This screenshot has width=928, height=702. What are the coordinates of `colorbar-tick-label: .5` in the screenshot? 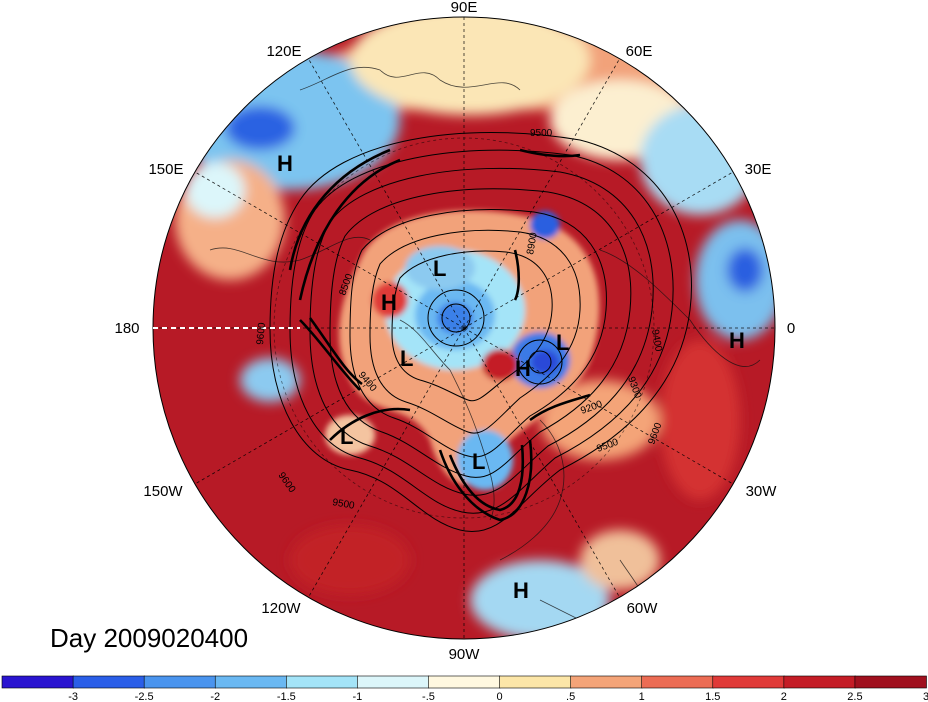 It's located at (570, 696).